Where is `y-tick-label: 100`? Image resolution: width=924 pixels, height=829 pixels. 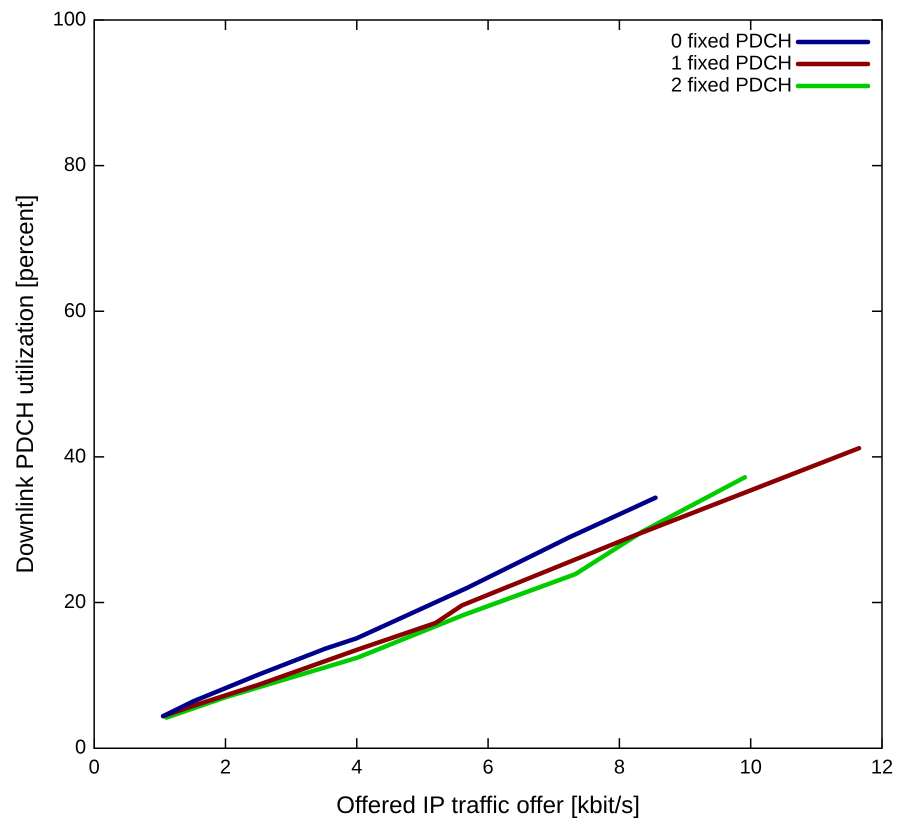 y-tick-label: 100 is located at coordinates (69, 19).